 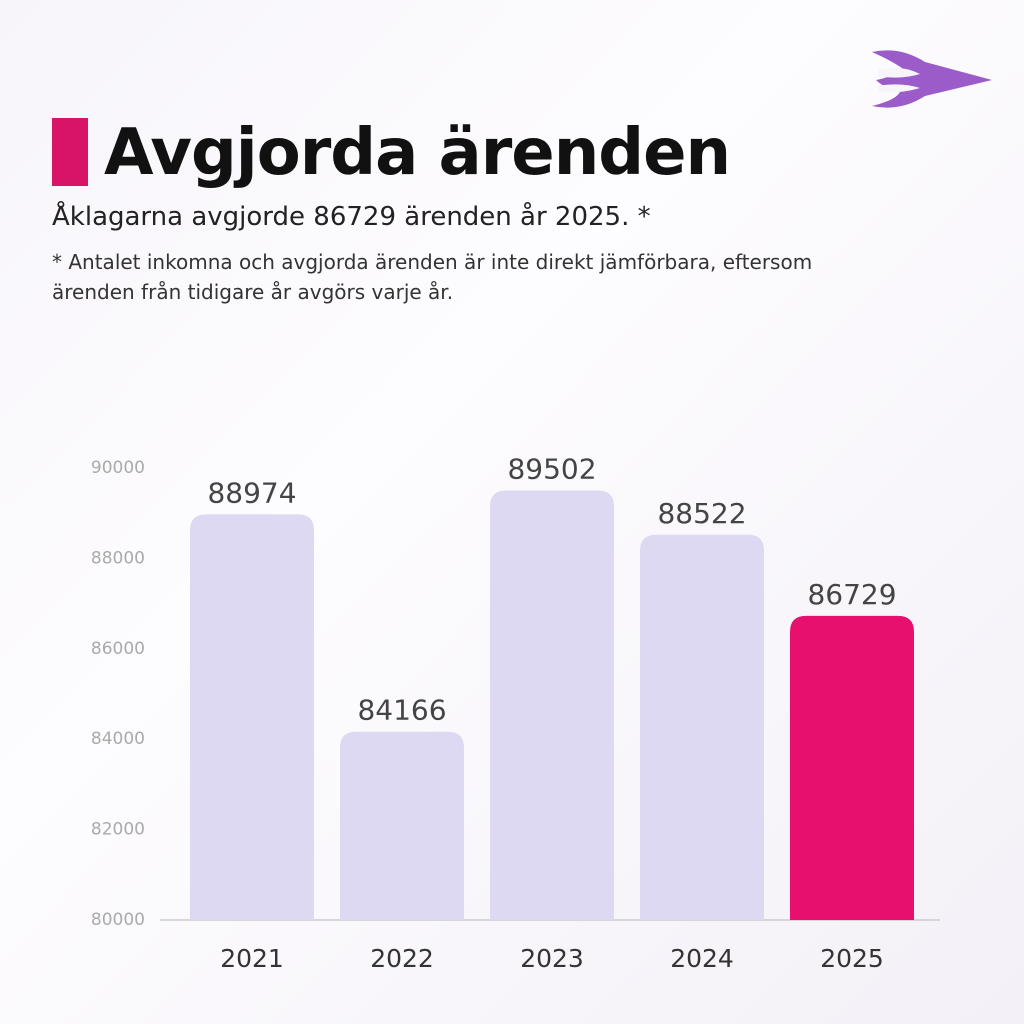 I want to click on value-label: 86729, so click(x=851, y=594).